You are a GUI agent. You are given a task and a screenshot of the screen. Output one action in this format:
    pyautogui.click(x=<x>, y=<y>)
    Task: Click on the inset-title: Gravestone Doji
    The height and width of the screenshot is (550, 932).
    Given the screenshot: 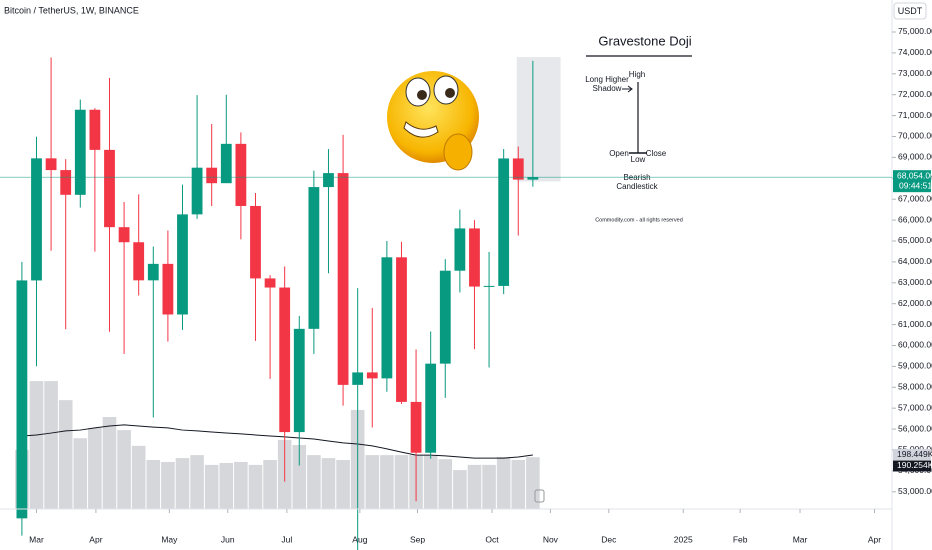 What is the action you would take?
    pyautogui.click(x=644, y=40)
    